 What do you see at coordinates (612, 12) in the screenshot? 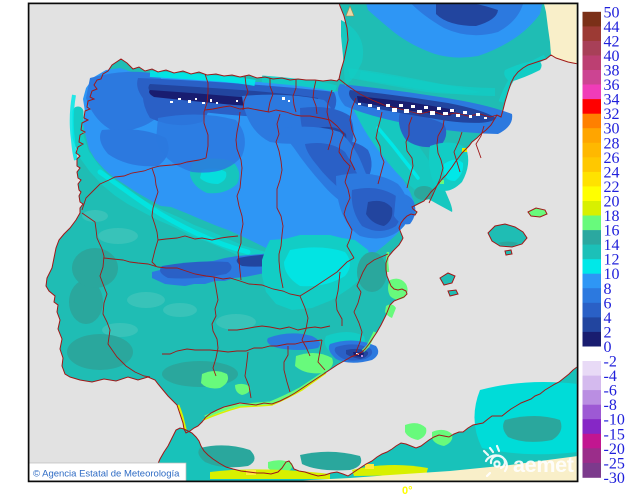
I see `svg-text: 50` at bounding box center [612, 12].